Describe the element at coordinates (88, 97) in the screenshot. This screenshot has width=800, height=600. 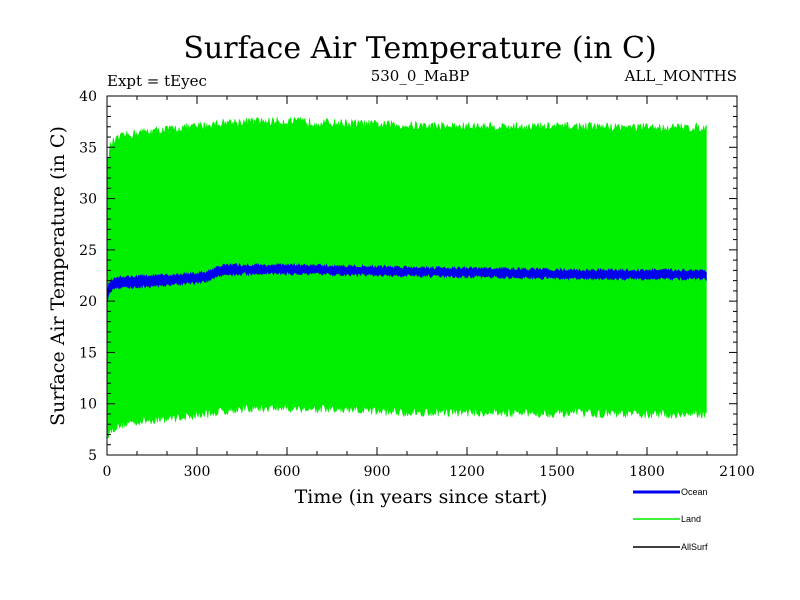
I see `y-tick-label: 40` at that location.